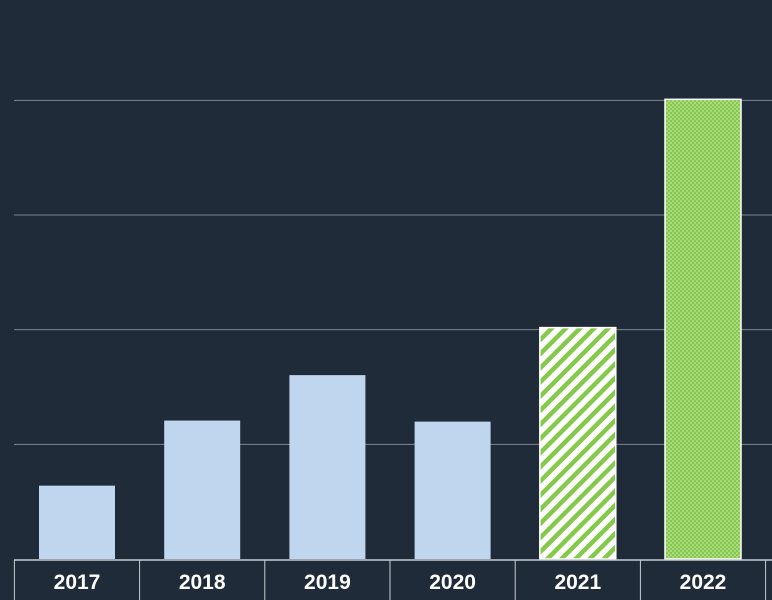 The image size is (772, 600). Describe the element at coordinates (327, 582) in the screenshot. I see `x-tick-label-2019: 2019` at that location.